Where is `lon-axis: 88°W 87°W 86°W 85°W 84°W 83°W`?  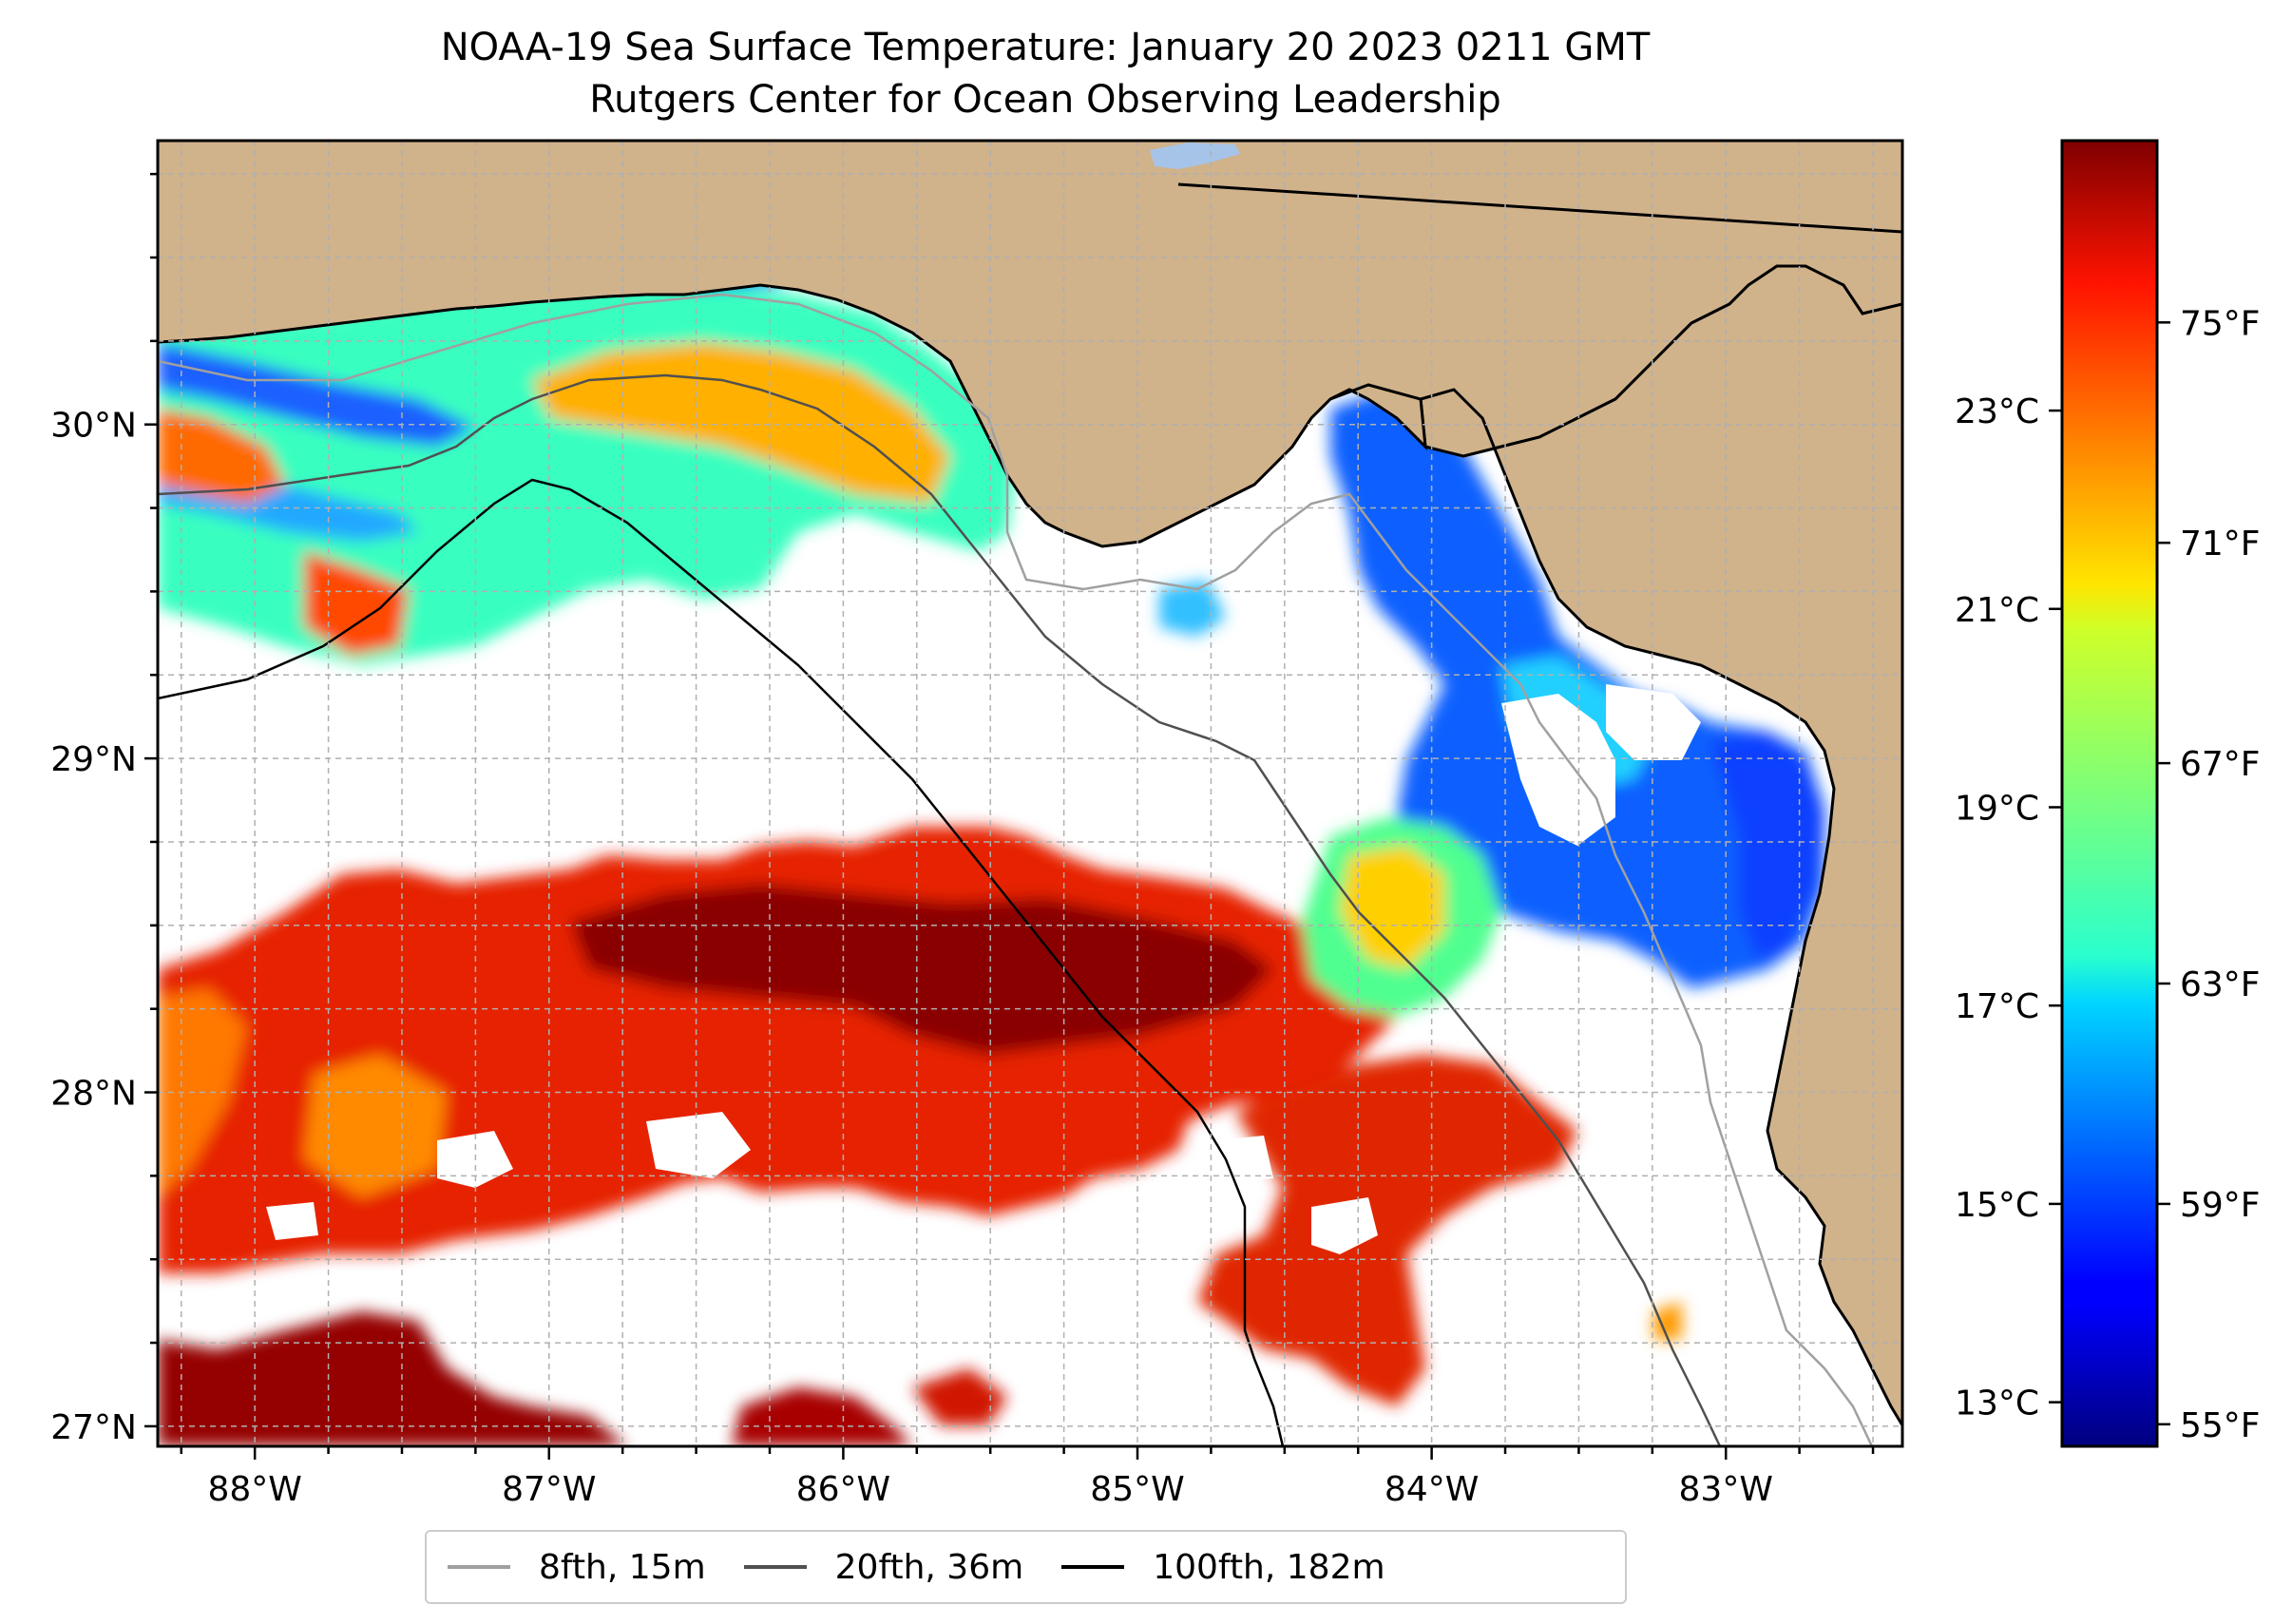
lon-axis: 88°W 87°W 86°W 85°W 84°W 83°W is located at coordinates (1027, 1477).